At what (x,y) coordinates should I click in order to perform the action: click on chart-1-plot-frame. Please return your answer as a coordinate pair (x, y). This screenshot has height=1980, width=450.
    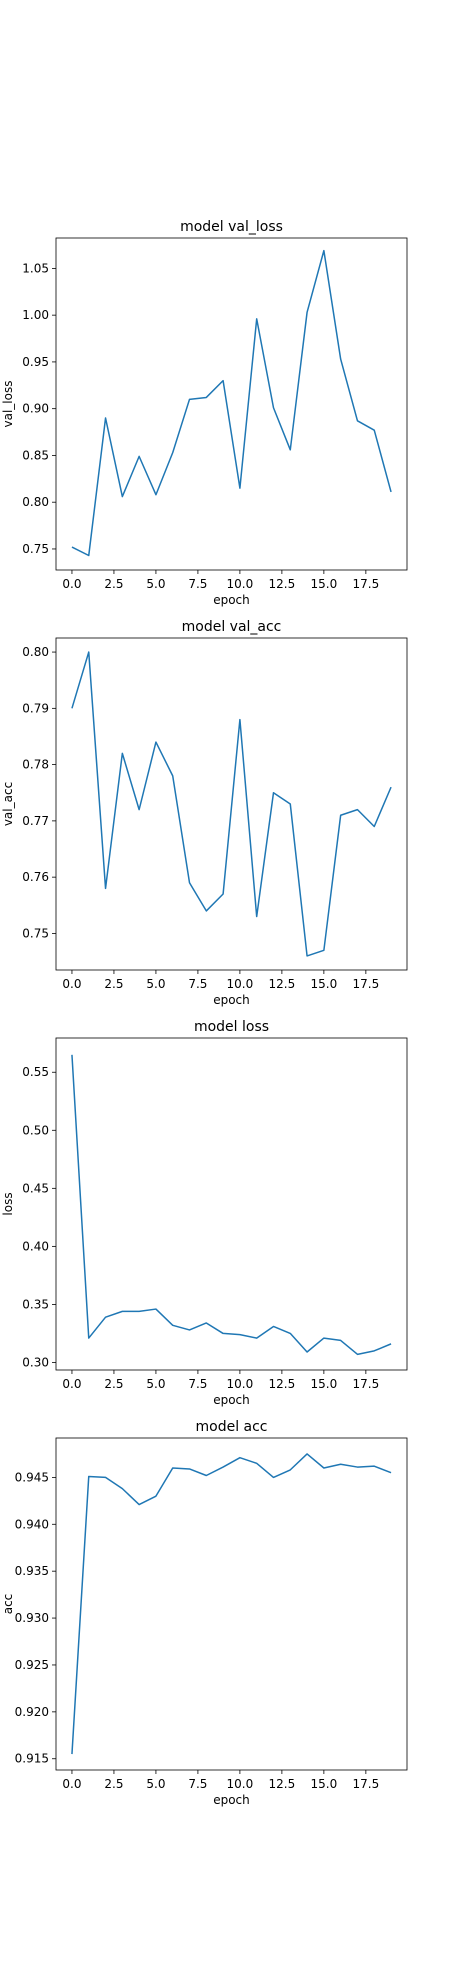
    Looking at the image, I should click on (231, 404).